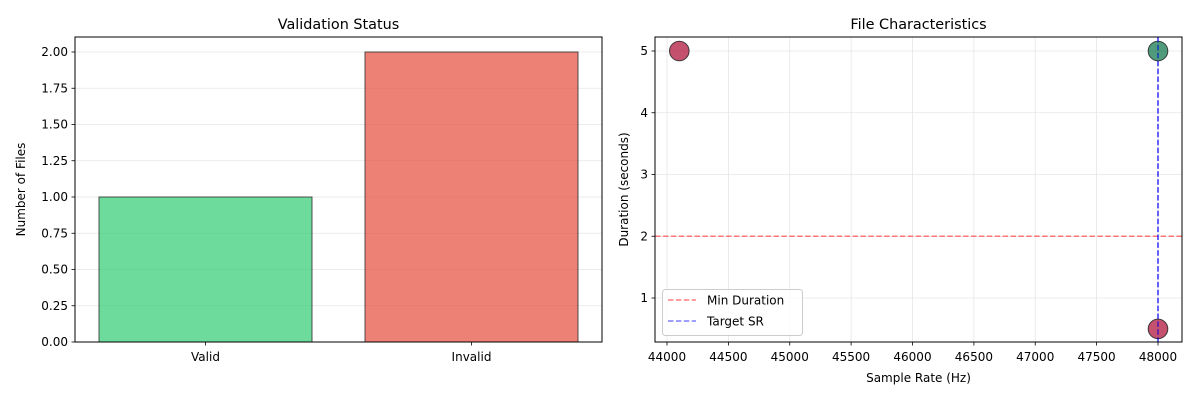 The width and height of the screenshot is (1200, 400). Describe the element at coordinates (624, 189) in the screenshot. I see `y-axis-label: Duration (seconds)` at that location.